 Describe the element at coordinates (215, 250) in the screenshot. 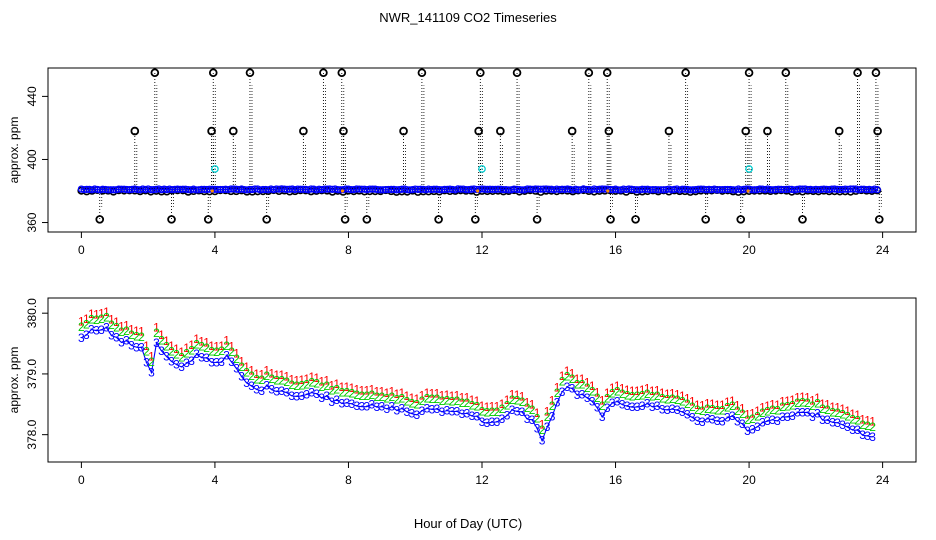

I see `x-tick-label: 4` at that location.